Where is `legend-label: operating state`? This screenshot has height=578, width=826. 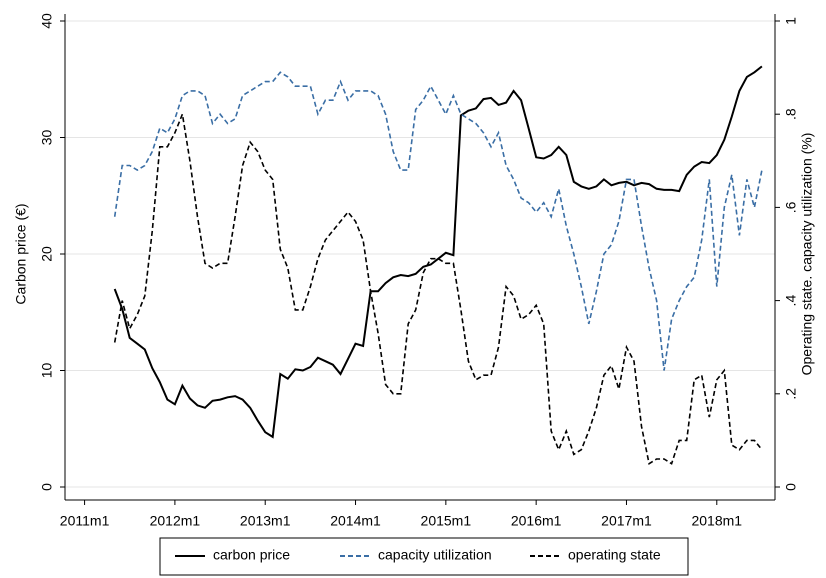
legend-label: operating state is located at coordinates (614, 555).